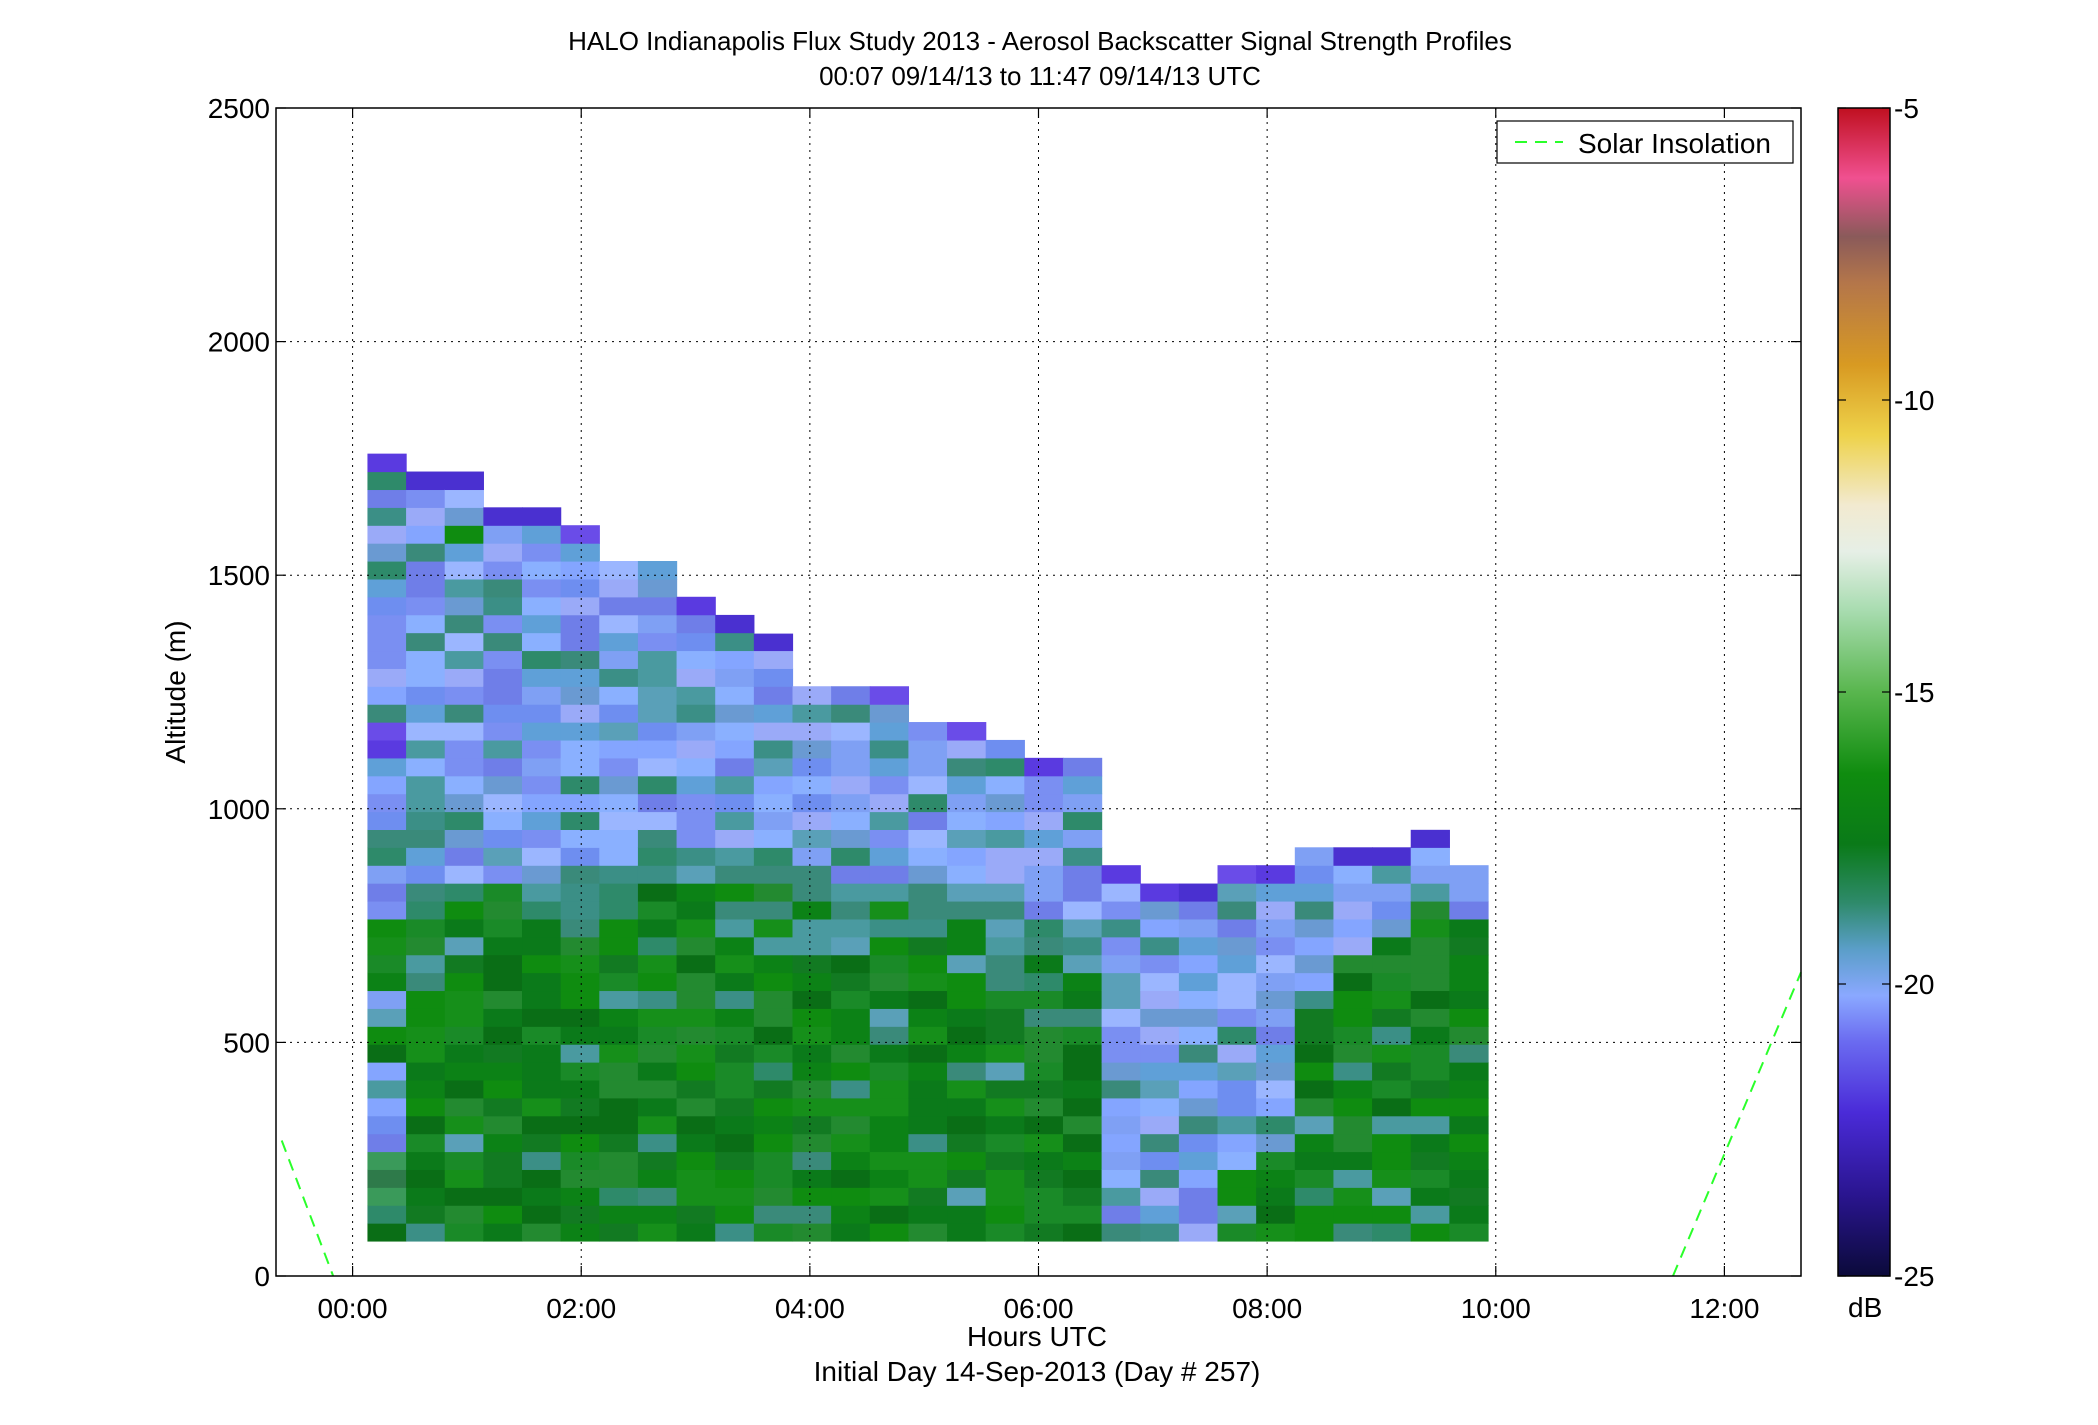  What do you see at coordinates (1914, 692) in the screenshot?
I see `colorbar-tick-label: -15` at bounding box center [1914, 692].